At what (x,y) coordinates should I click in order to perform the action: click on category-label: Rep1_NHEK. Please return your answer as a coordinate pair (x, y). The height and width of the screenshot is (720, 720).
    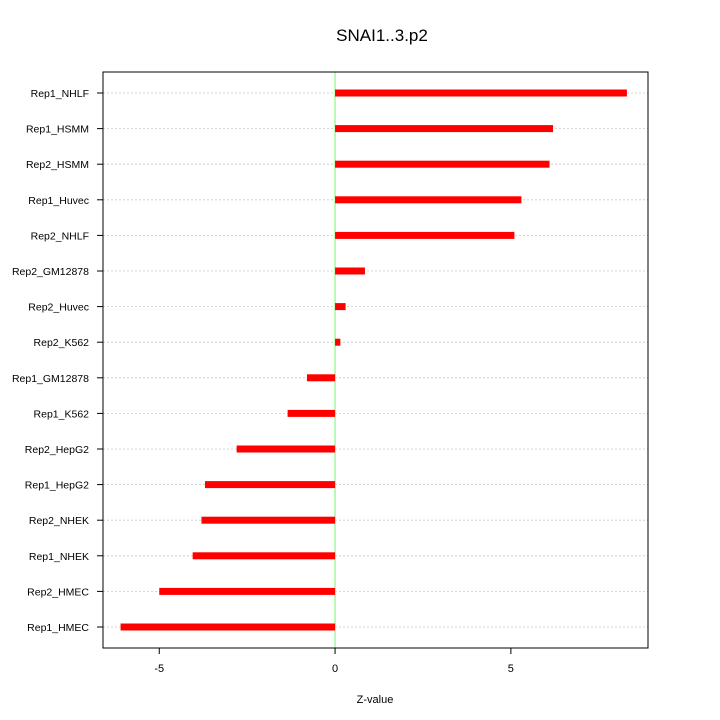
    Looking at the image, I should click on (59, 557).